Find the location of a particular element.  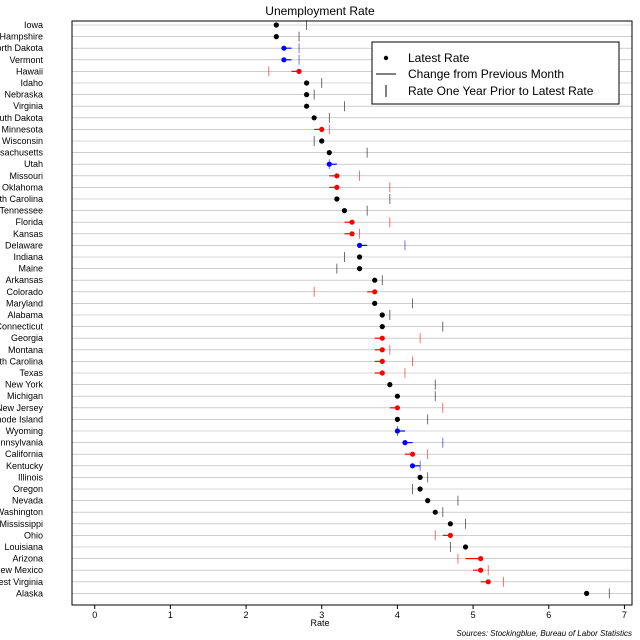

legend-box is located at coordinates (495, 73).